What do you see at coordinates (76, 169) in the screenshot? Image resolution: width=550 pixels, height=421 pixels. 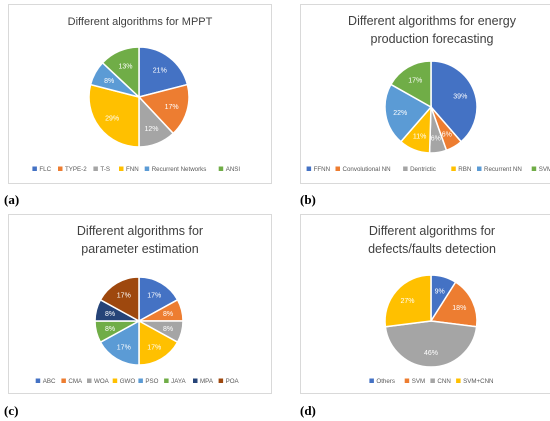 I see `legend-entry: TYPE-2` at bounding box center [76, 169].